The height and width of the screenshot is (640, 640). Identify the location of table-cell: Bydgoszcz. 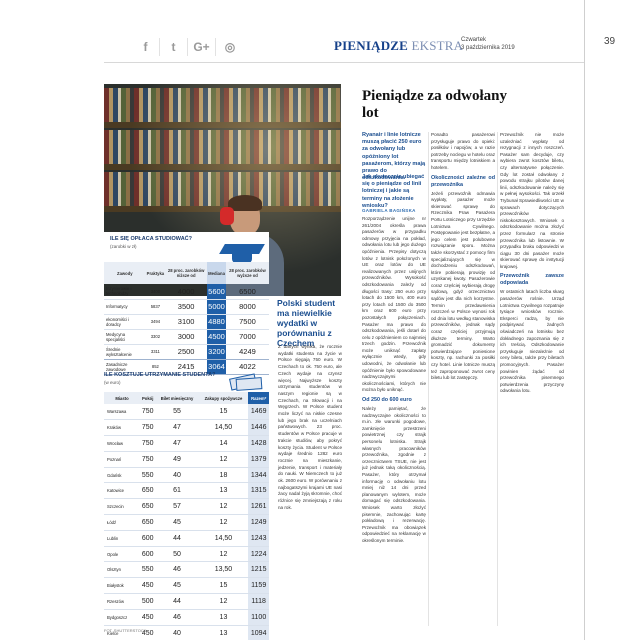
(122, 617).